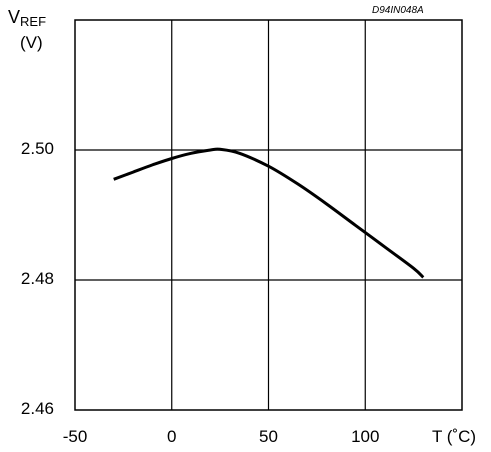  What do you see at coordinates (31, 42) in the screenshot?
I see `y-axis-unit: (V)` at bounding box center [31, 42].